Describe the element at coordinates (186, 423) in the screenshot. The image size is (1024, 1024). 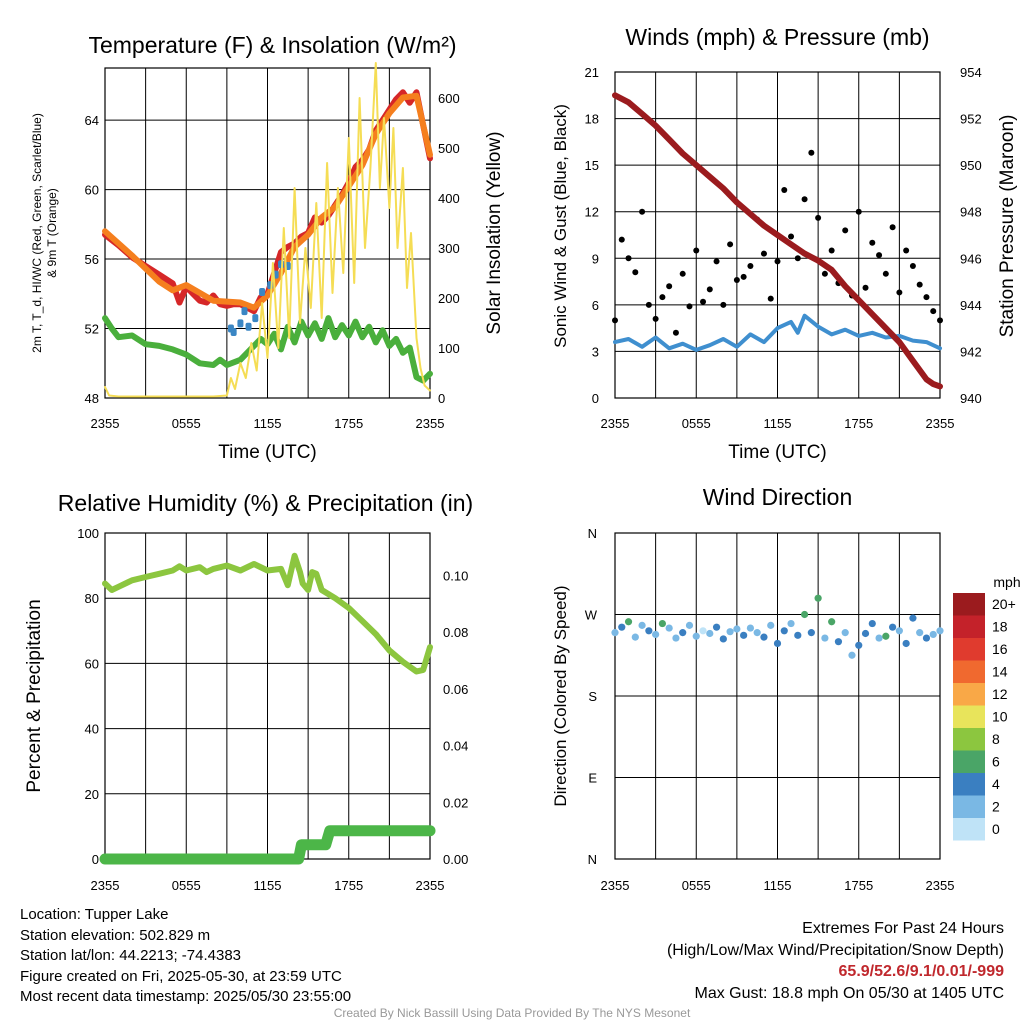
I see `x-tick-label-1-1: 0555` at that location.